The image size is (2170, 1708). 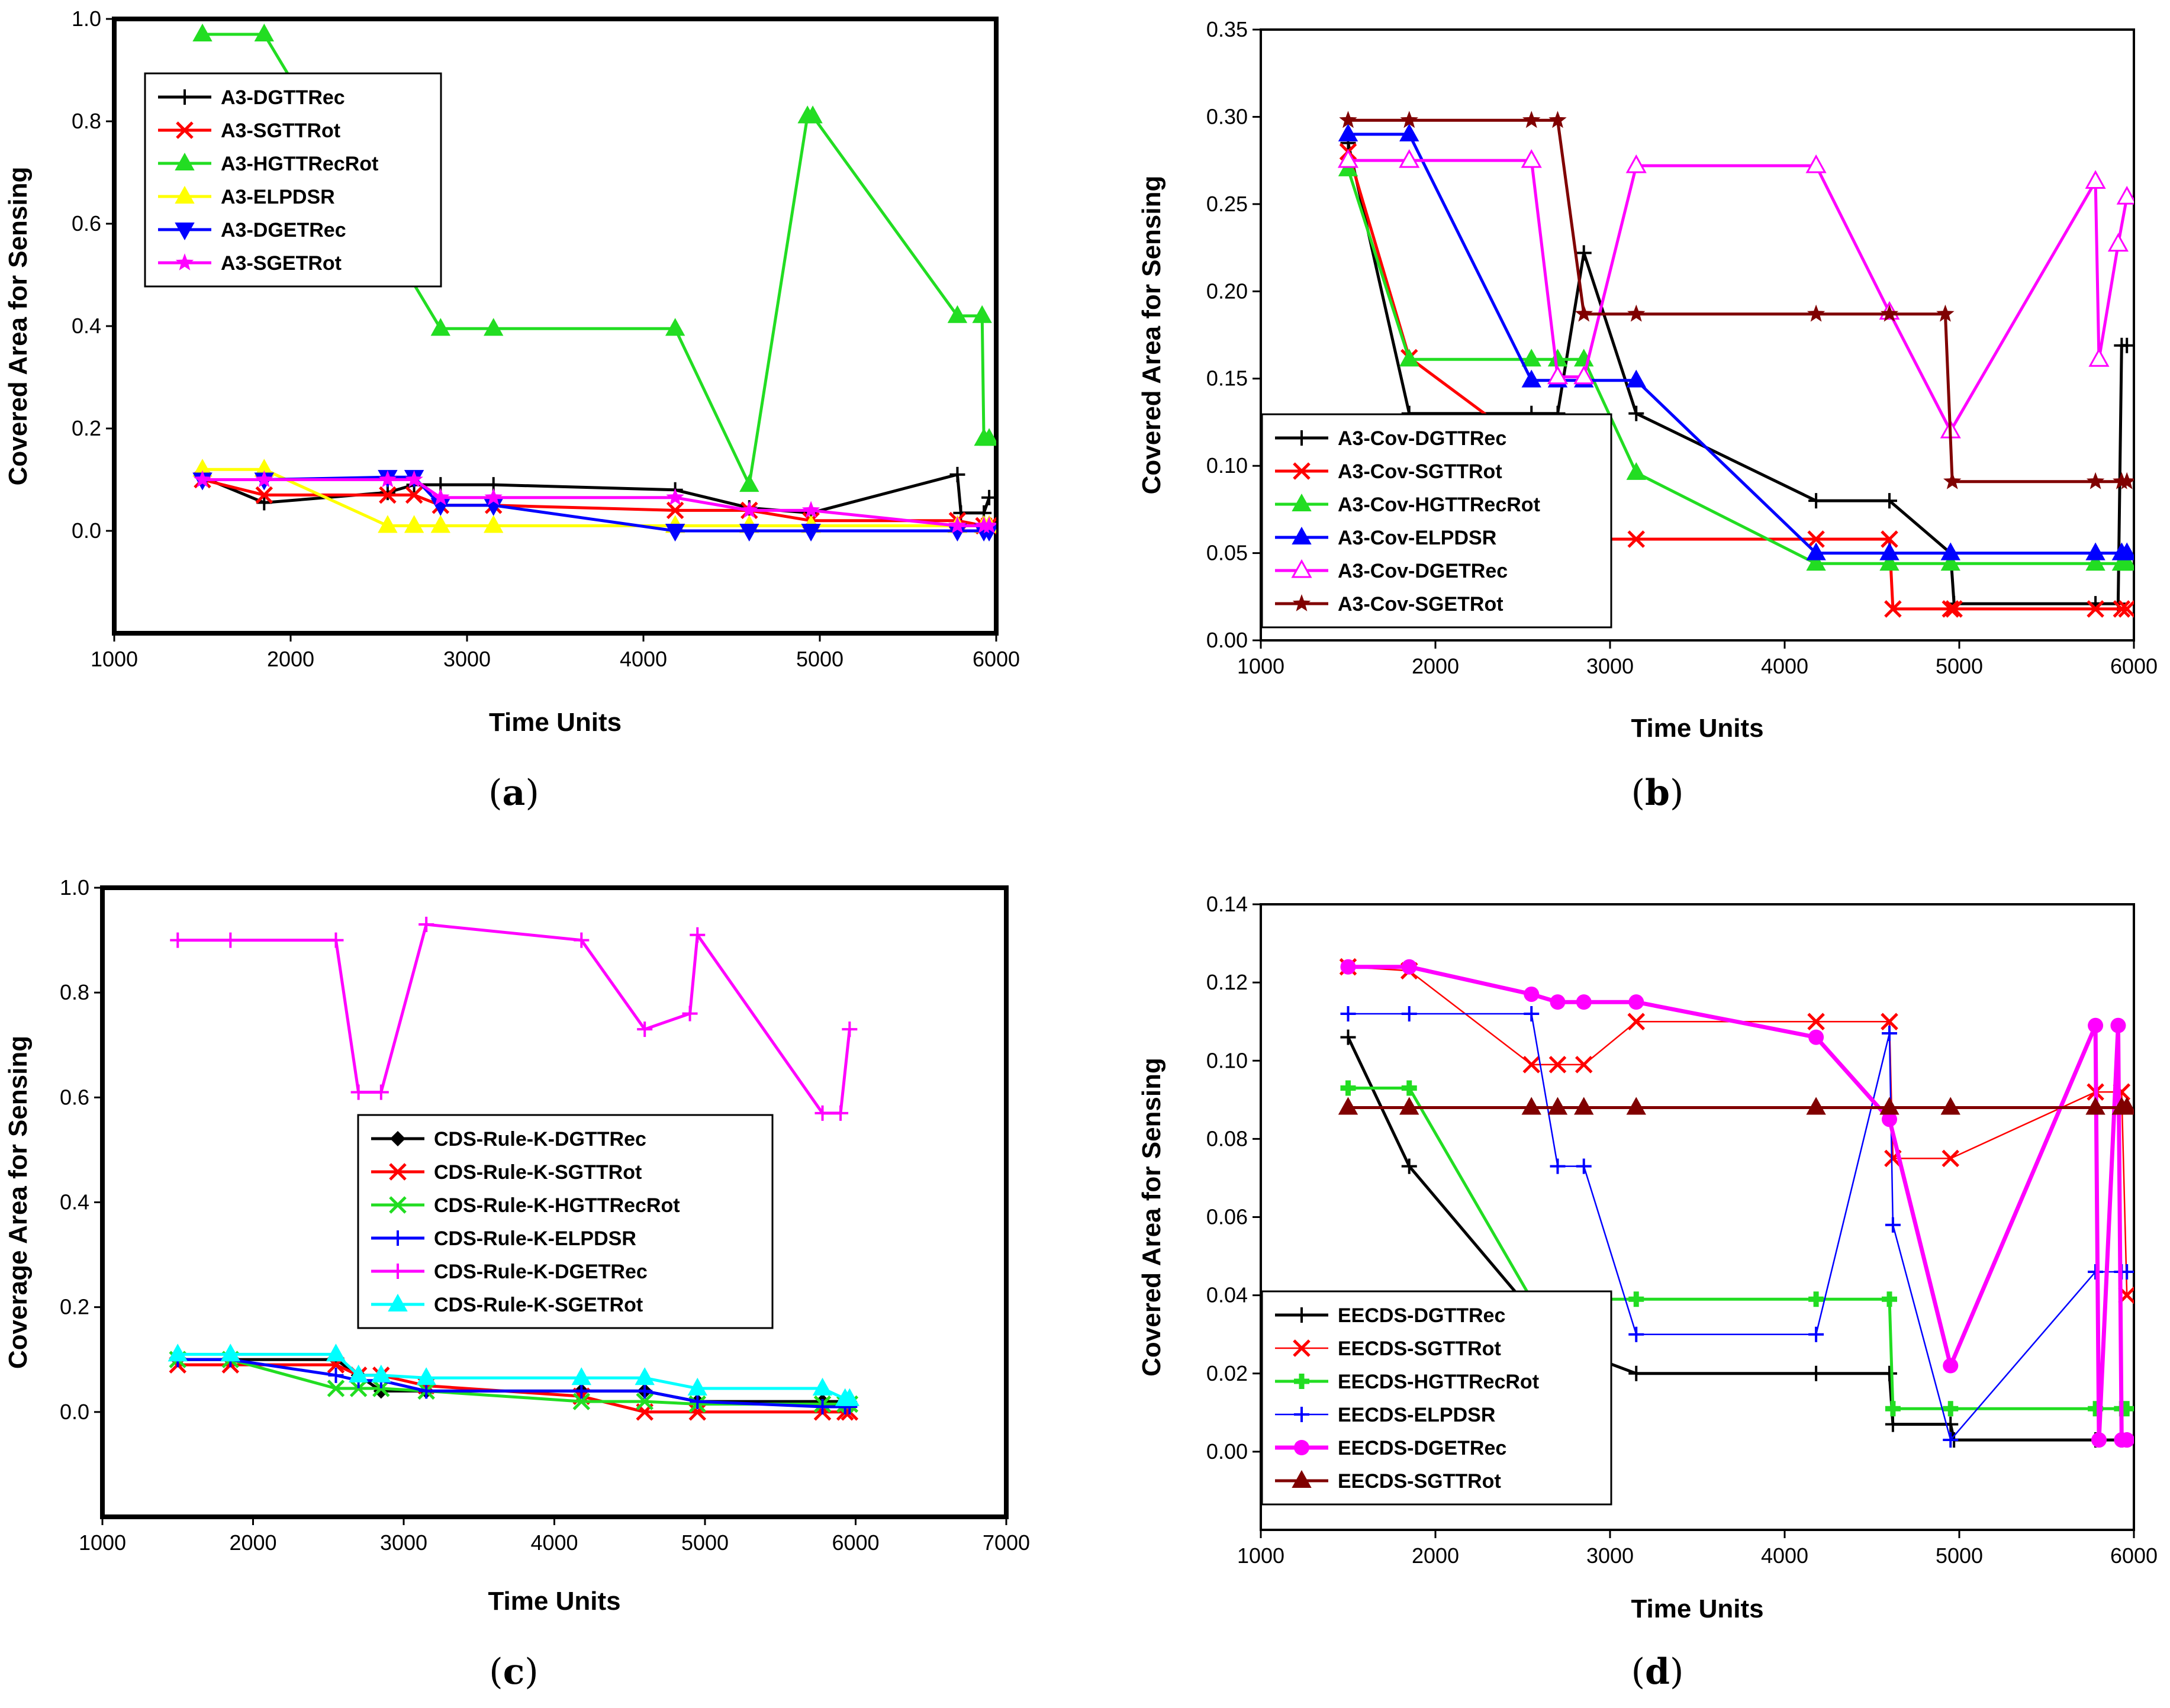 I want to click on x-tick-label: 2000, so click(x=290, y=659).